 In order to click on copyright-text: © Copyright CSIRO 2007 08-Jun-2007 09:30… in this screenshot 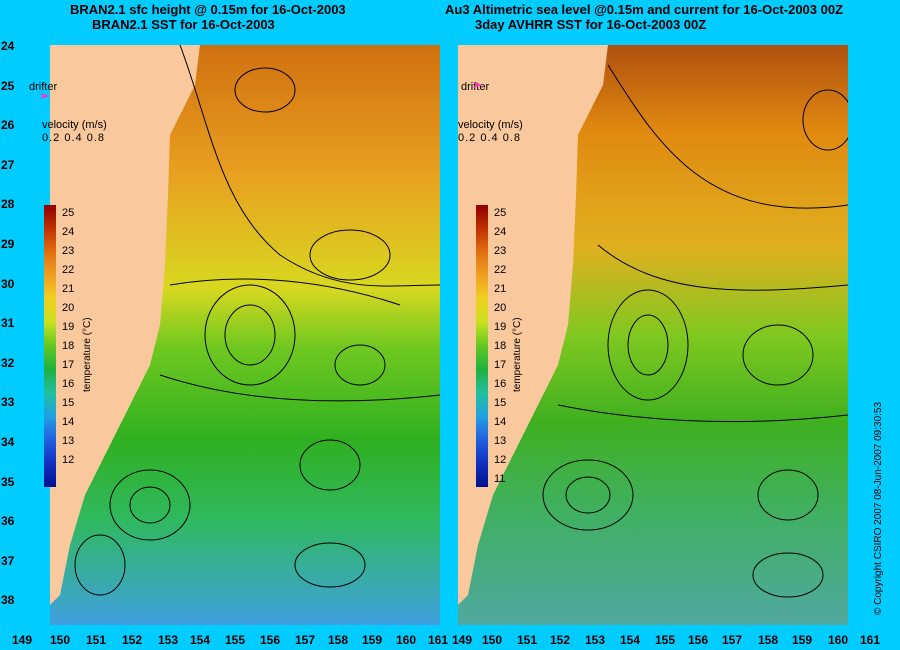, I will do `click(878, 508)`.